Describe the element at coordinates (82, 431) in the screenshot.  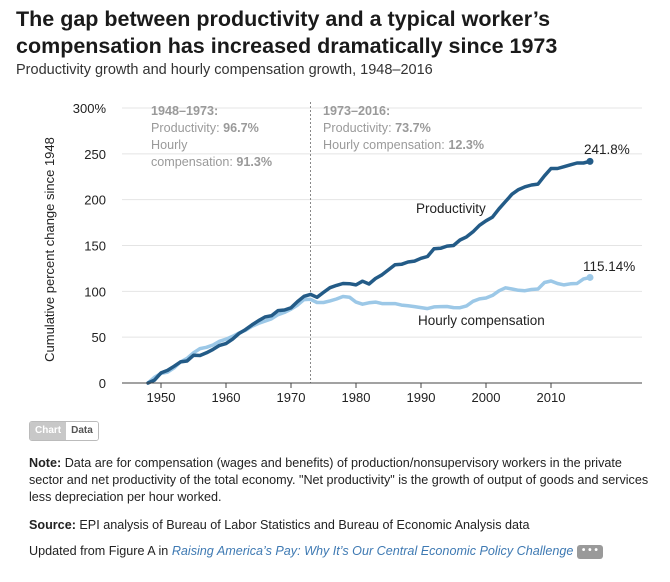
I see `data-tab: Data` at that location.